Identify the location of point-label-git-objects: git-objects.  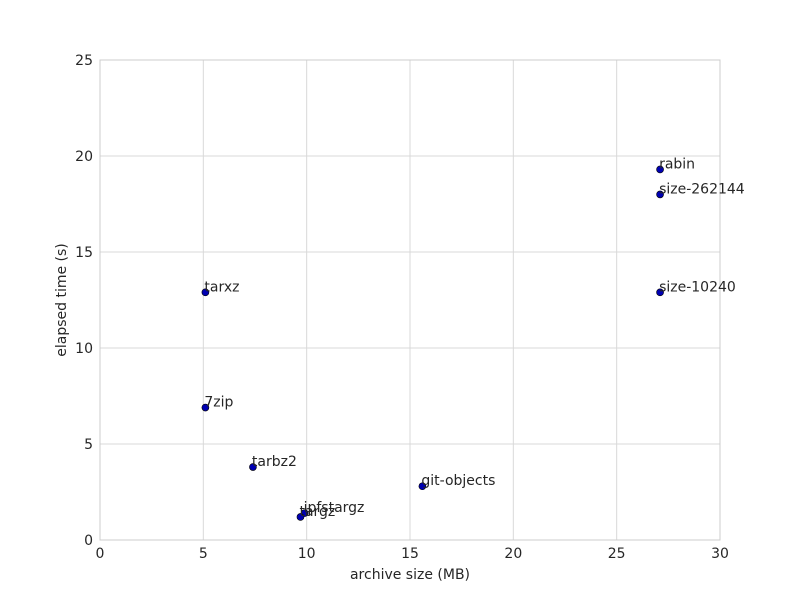
(458, 481).